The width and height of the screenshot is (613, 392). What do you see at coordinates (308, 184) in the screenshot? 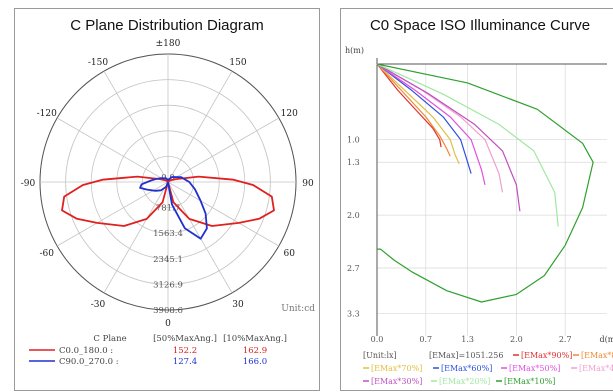
I see `angle-label: 90` at bounding box center [308, 184].